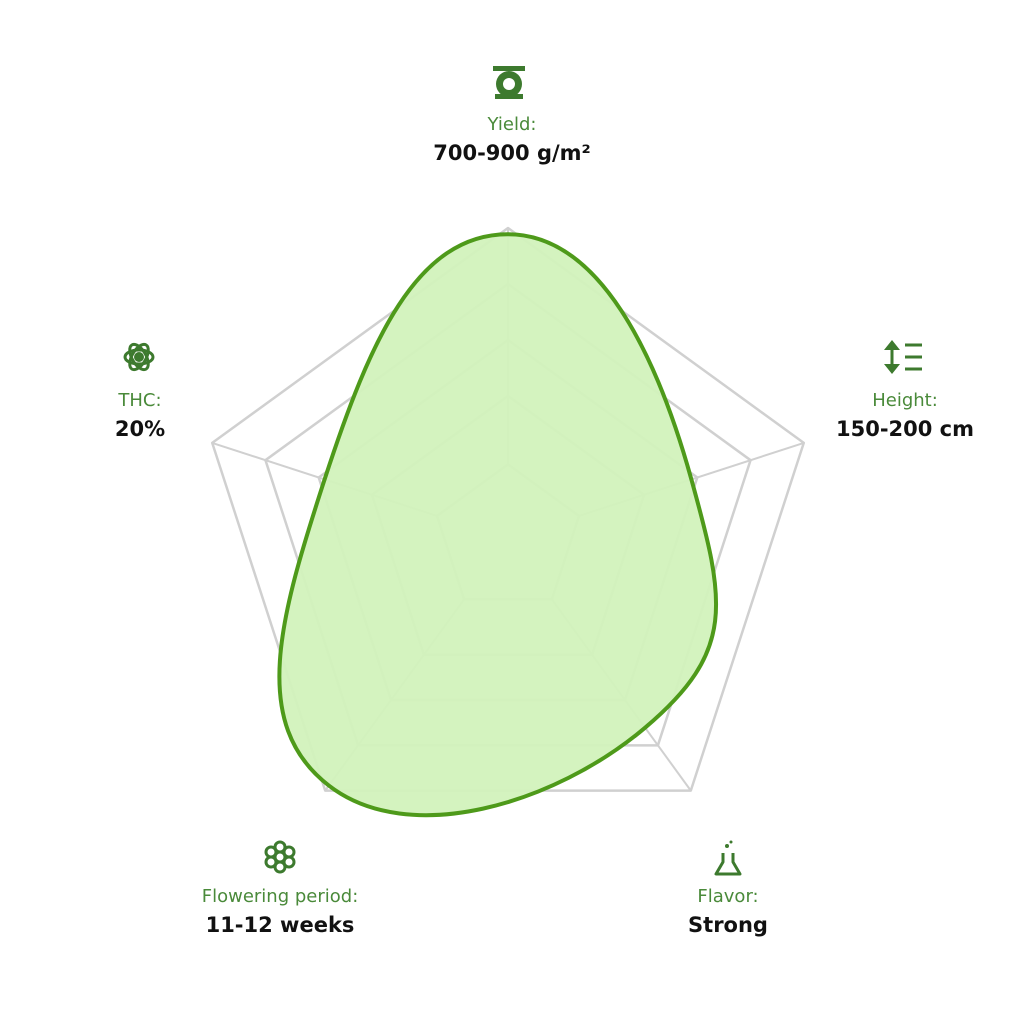 The height and width of the screenshot is (1020, 1020). Describe the element at coordinates (280, 896) in the screenshot. I see `category-label: Flowering period:` at that location.